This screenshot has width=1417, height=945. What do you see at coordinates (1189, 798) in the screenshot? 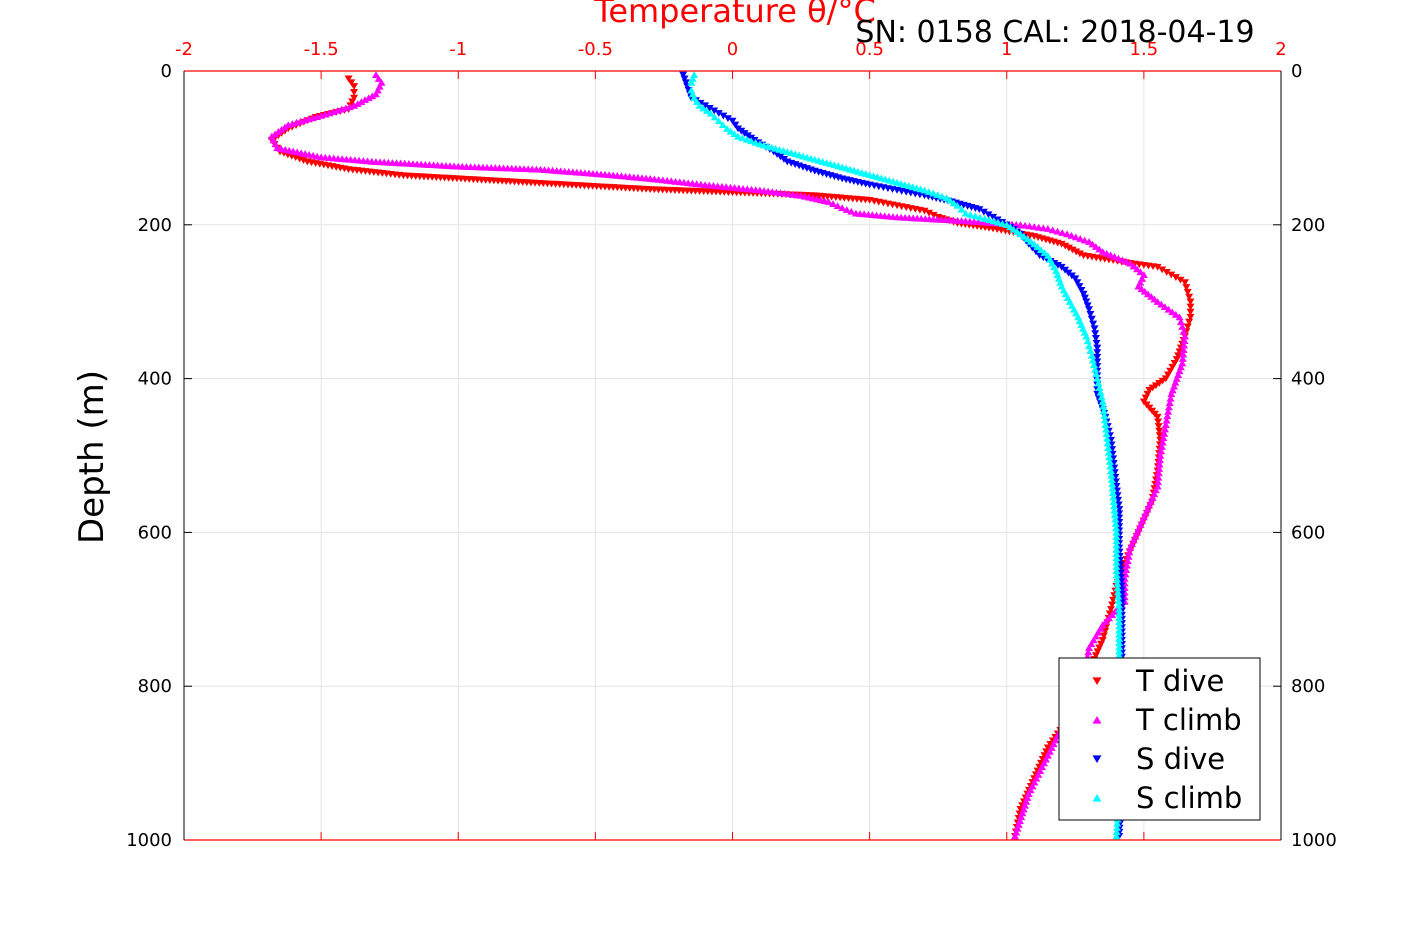
I see `legend-entry-label: S climb` at bounding box center [1189, 798].